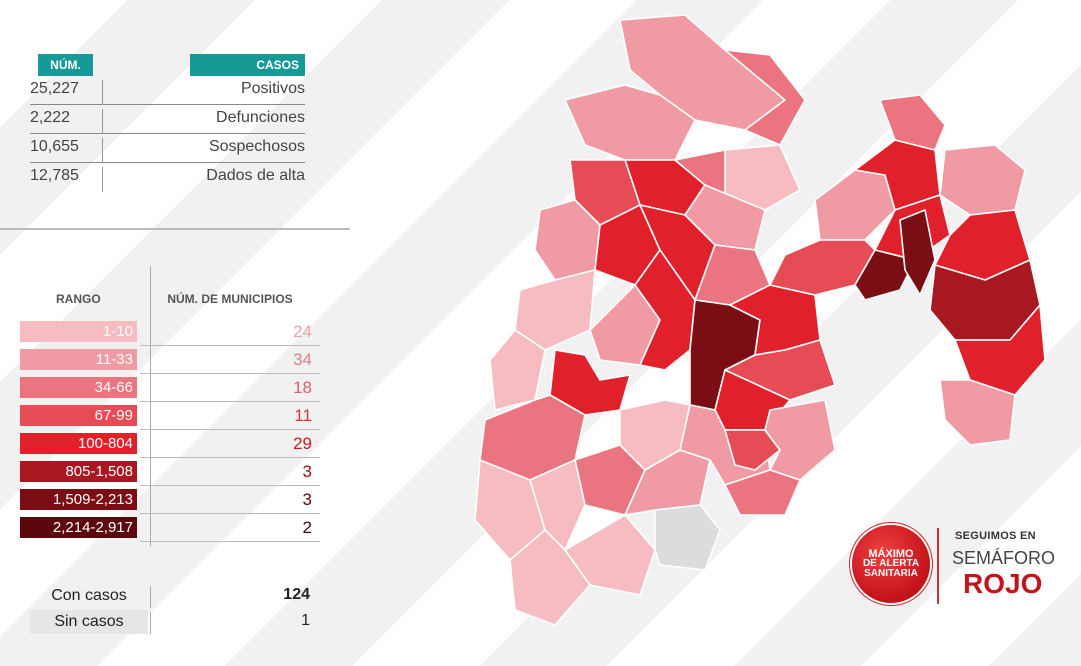 This screenshot has width=1081, height=666. What do you see at coordinates (302, 331) in the screenshot?
I see `range-count: 24` at bounding box center [302, 331].